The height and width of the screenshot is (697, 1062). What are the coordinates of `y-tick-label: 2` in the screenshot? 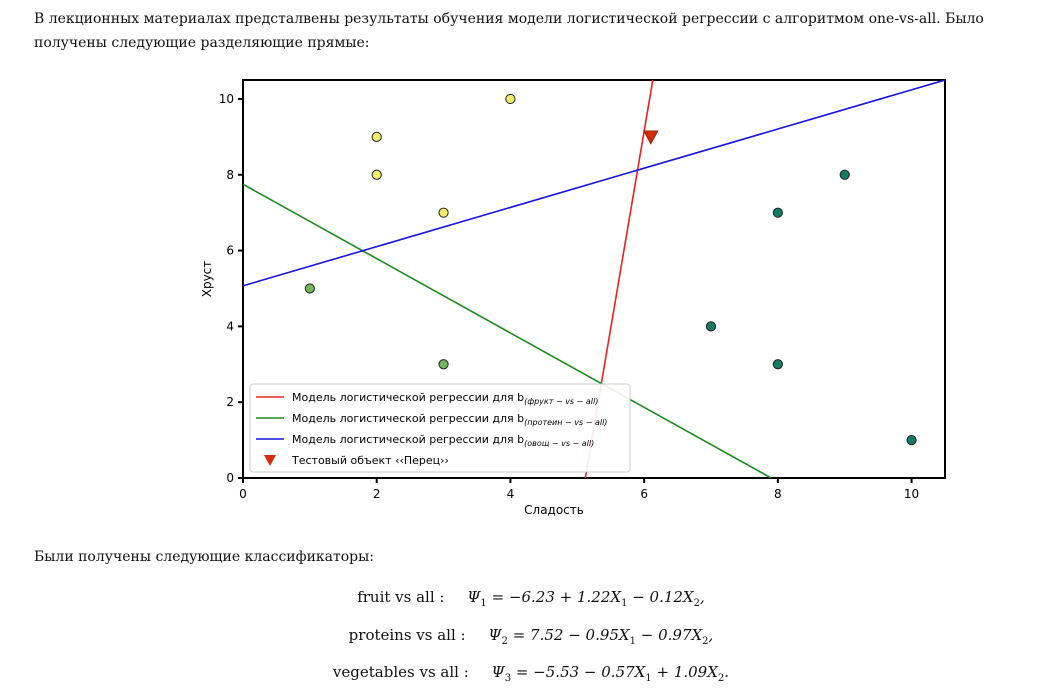 It's located at (230, 402).